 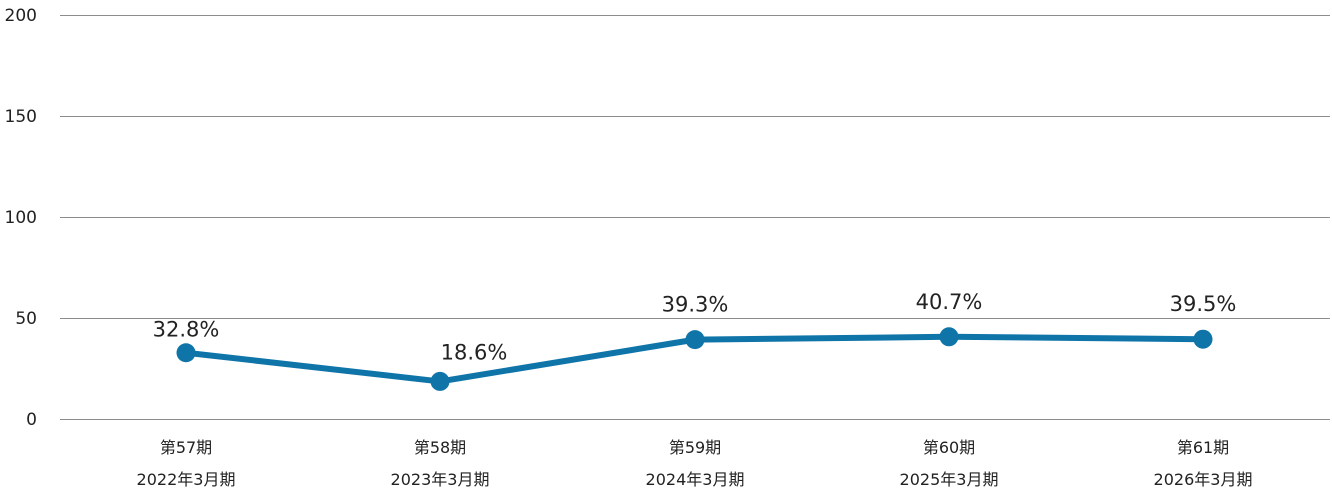 I want to click on data-label: 40.7%, so click(x=949, y=302).